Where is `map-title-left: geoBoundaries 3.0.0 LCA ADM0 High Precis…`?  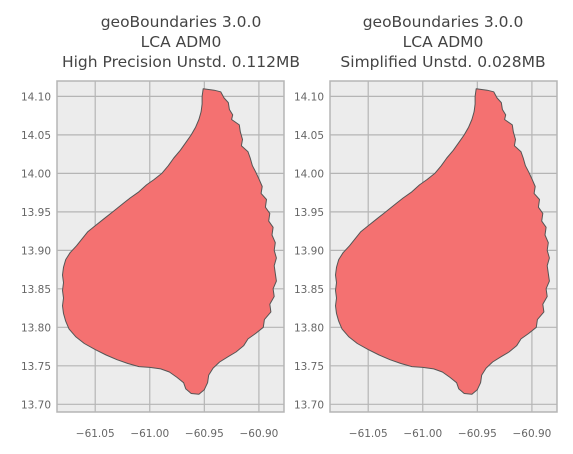
map-title-left: geoBoundaries 3.0.0 LCA ADM0 High Precis… is located at coordinates (181, 42).